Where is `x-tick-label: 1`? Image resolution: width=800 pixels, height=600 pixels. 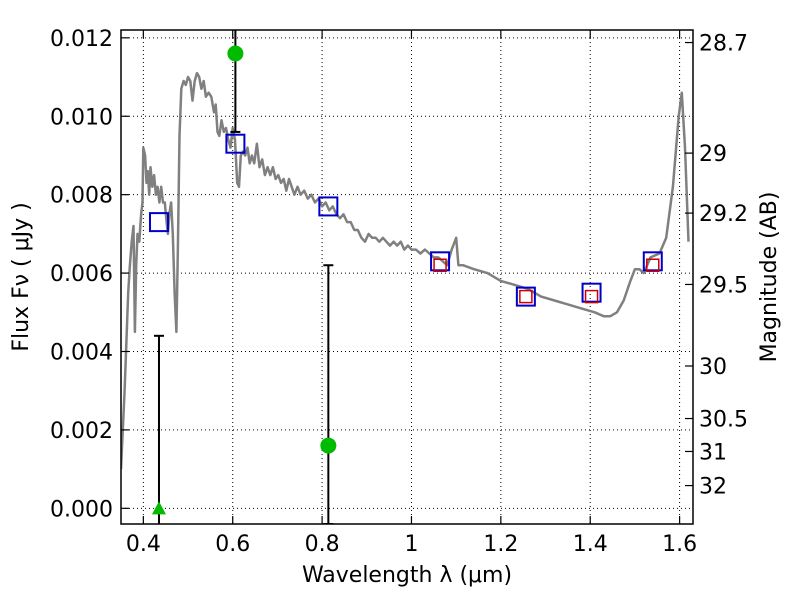
x-tick-label: 1 is located at coordinates (411, 544).